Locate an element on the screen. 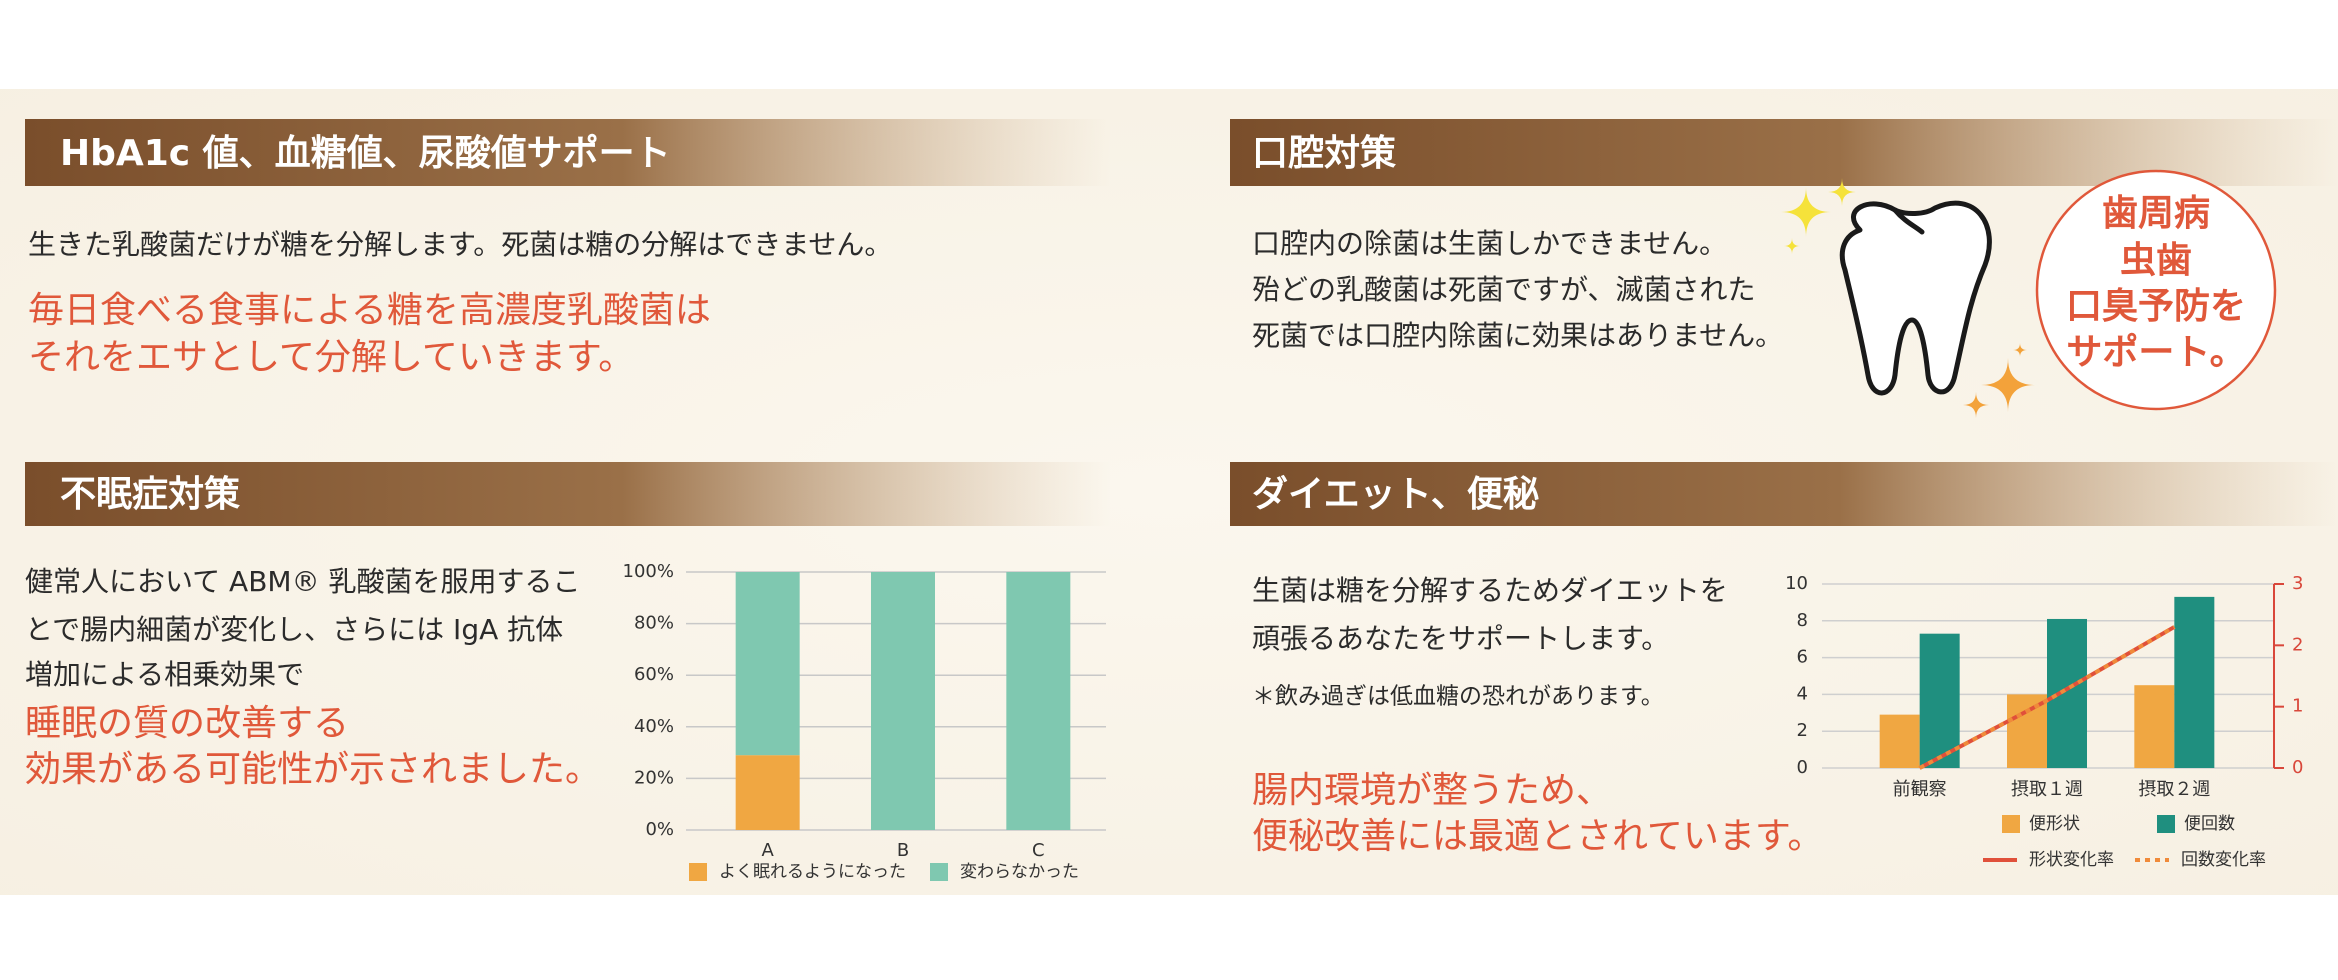 This screenshot has height=980, width=2338. y2-tick-label: 2 is located at coordinates (2297, 644).